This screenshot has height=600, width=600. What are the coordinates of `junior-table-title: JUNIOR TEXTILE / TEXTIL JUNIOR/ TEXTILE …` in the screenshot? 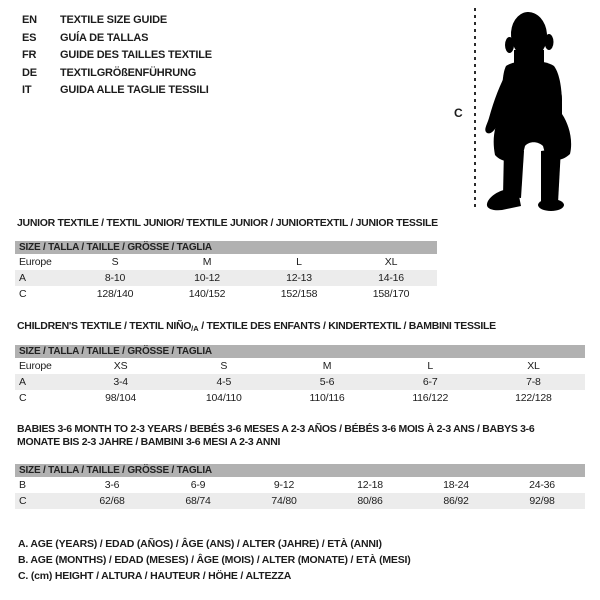 It's located at (227, 223).